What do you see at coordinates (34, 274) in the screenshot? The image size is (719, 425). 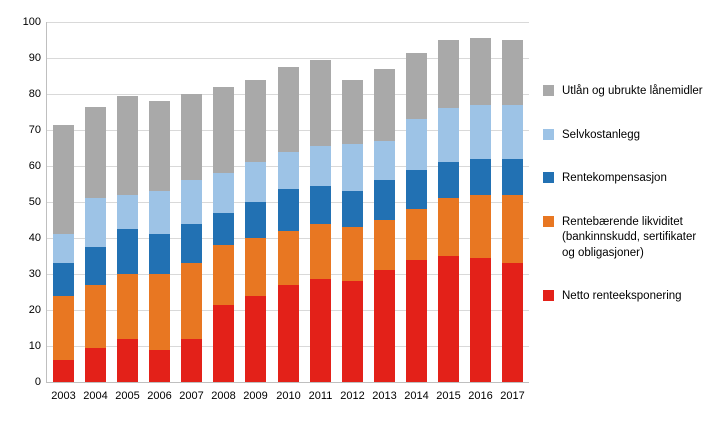 I see `y-tick-label: 30` at bounding box center [34, 274].